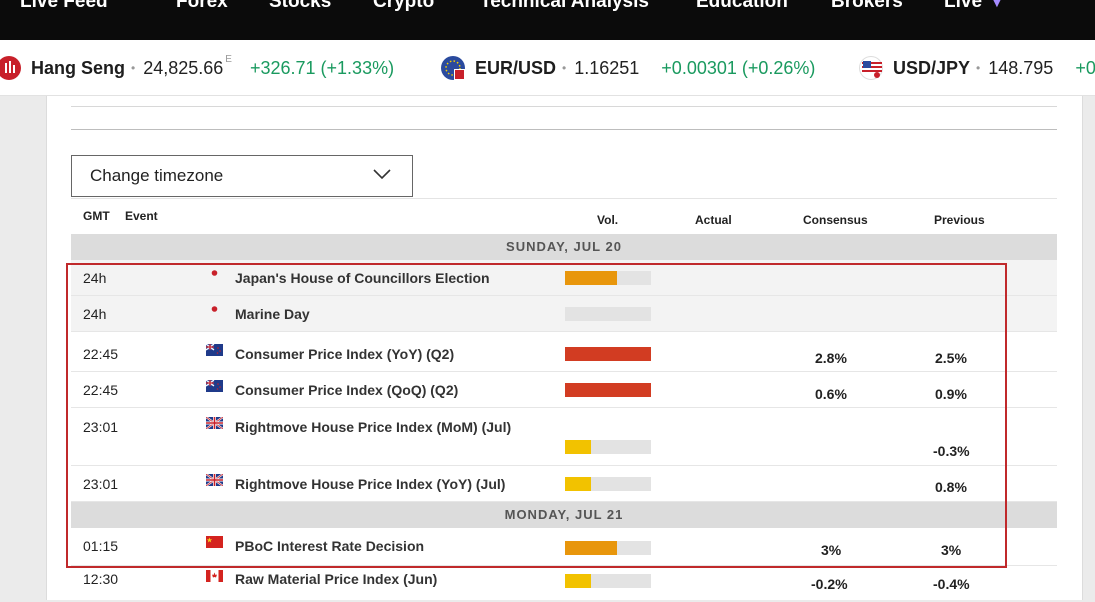 Image resolution: width=1095 pixels, height=602 pixels. What do you see at coordinates (78, 67) in the screenshot?
I see `ticker-symbol: Hang Seng` at bounding box center [78, 67].